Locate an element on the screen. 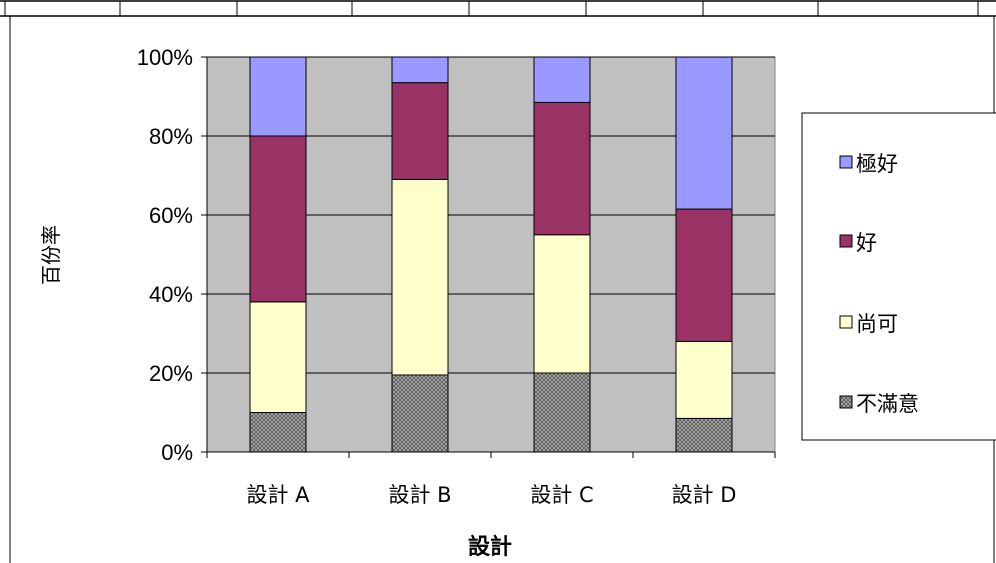  x-axis-title: 設計 is located at coordinates (490, 547).